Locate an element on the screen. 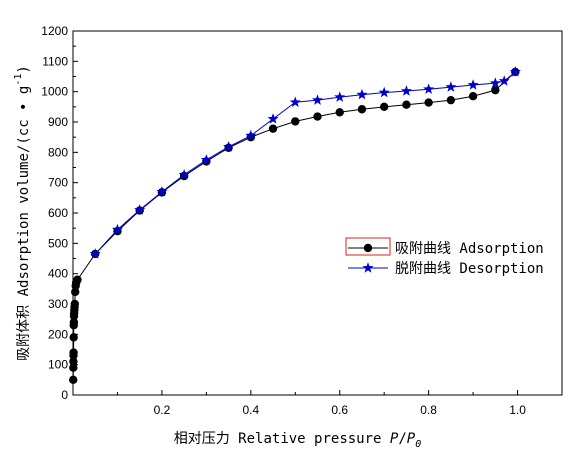 The image size is (588, 456). y-tick-label: 300 is located at coordinates (58, 304).